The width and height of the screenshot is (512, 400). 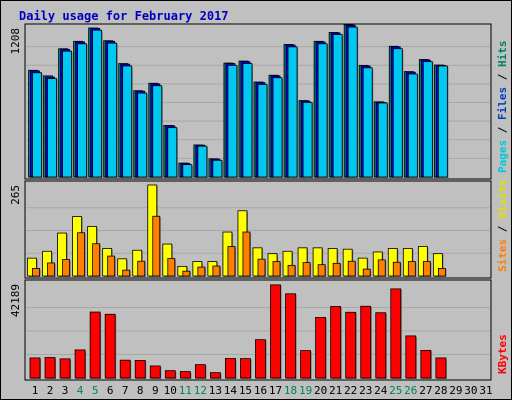 I want to click on x-tick-label: 13, so click(x=215, y=390).